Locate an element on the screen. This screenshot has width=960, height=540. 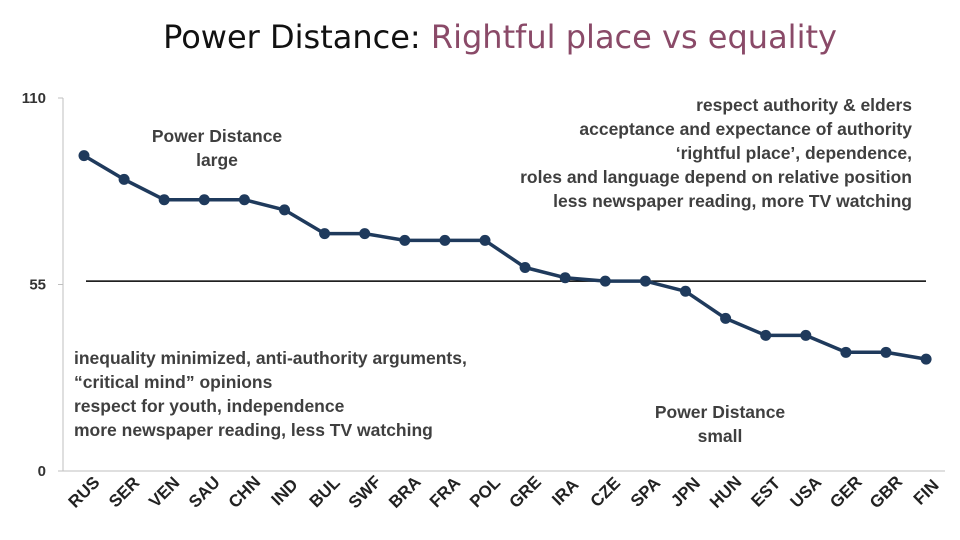
data-point-bra is located at coordinates (405, 240).